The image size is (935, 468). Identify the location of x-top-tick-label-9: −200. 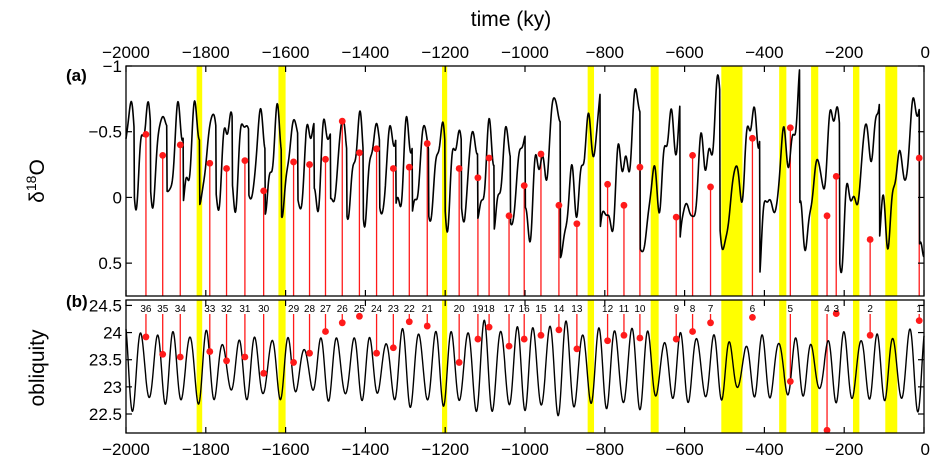
(844, 52).